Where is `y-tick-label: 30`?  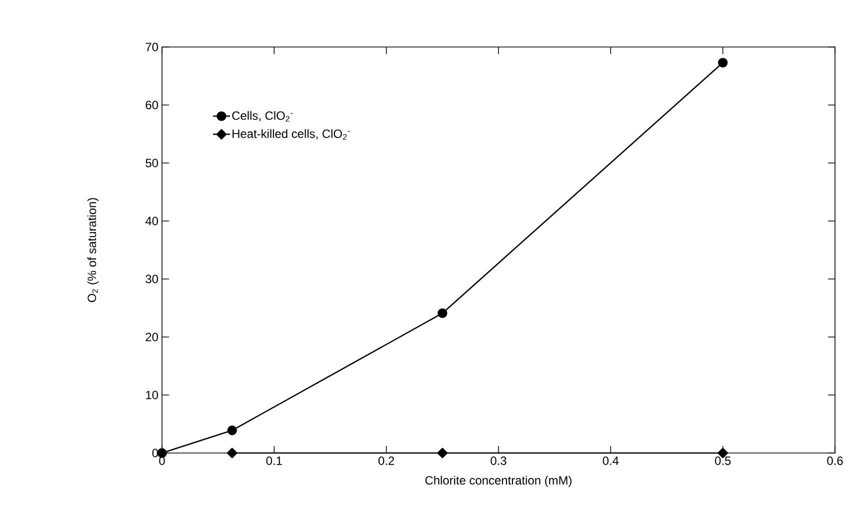 y-tick-label: 30 is located at coordinates (152, 279).